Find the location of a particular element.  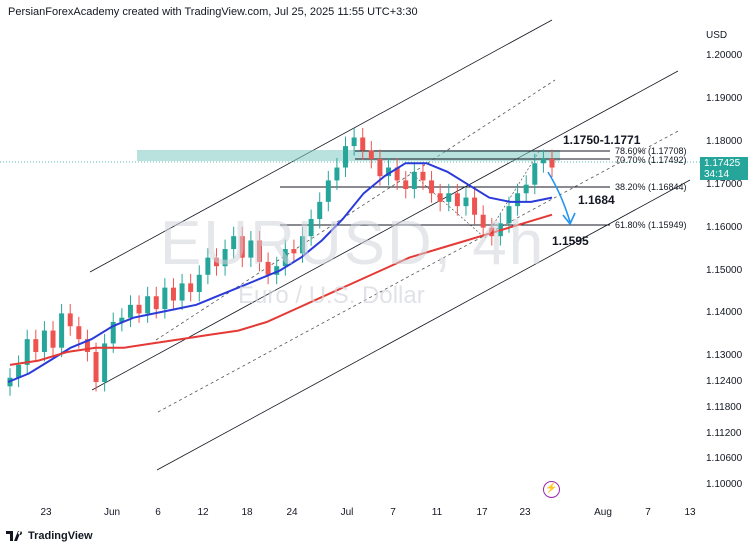

time-tick: 18 is located at coordinates (247, 512).